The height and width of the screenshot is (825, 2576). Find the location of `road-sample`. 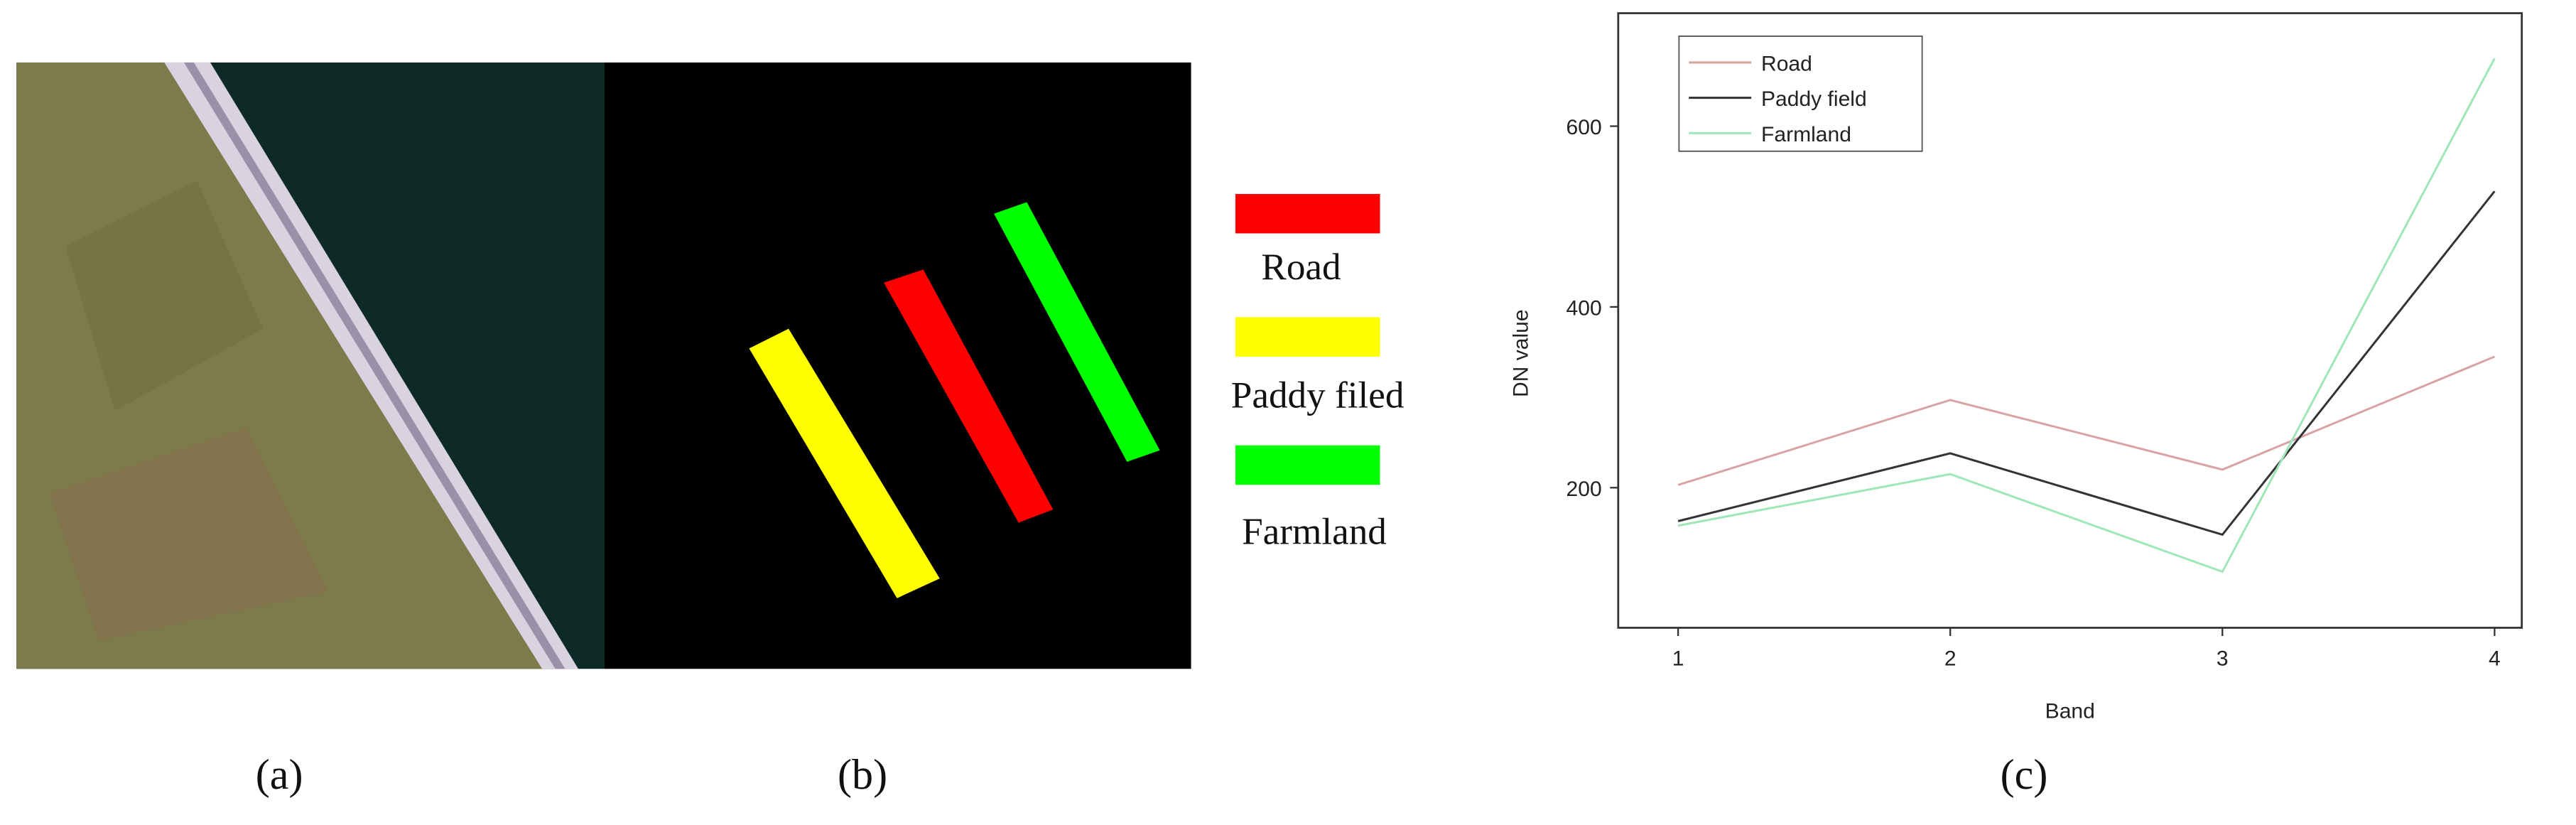

road-sample is located at coordinates (969, 396).